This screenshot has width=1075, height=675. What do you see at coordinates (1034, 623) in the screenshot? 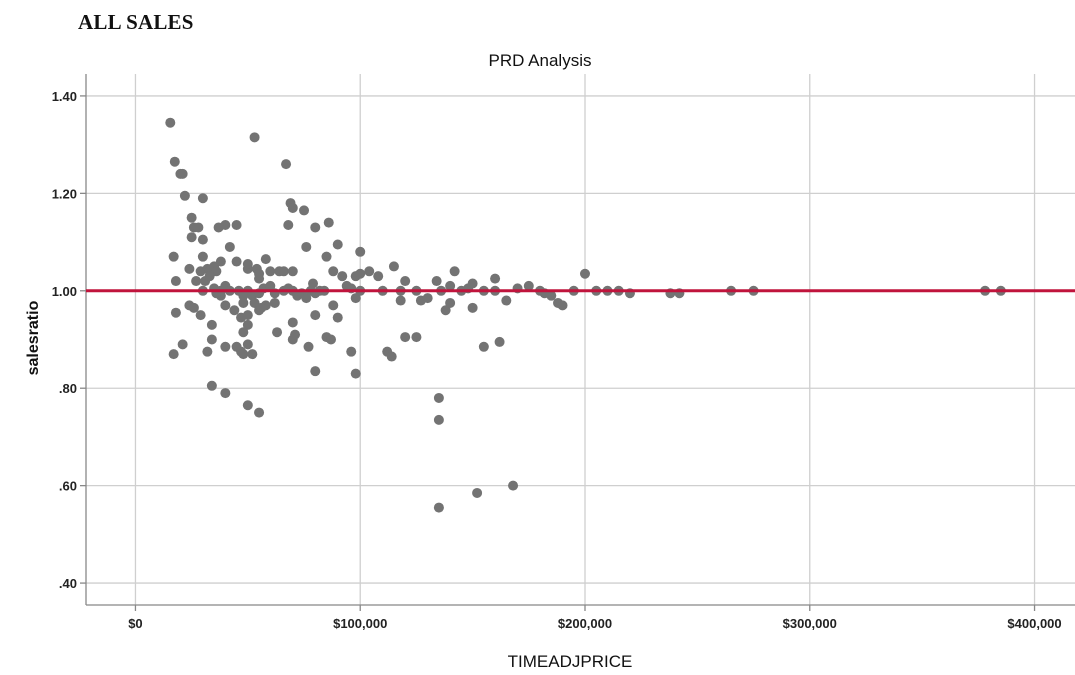
I see `x-tick-label: $400,000` at bounding box center [1034, 623].